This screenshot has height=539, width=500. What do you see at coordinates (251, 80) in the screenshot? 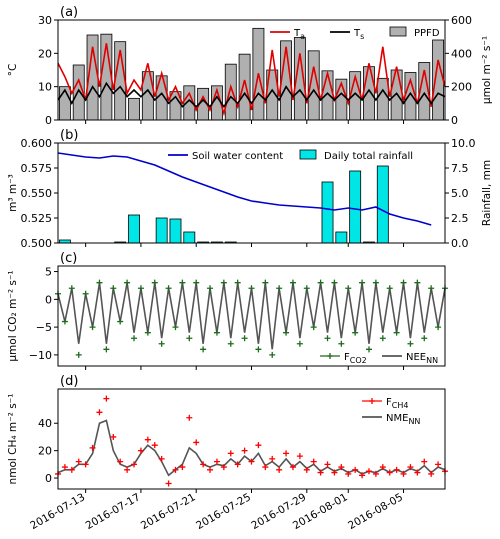
I see `series-line-ta` at bounding box center [251, 80].